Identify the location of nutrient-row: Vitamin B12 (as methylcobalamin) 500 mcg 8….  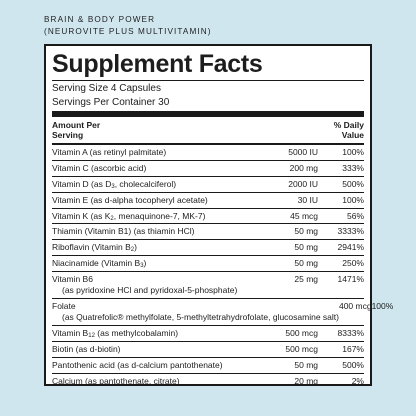
(208, 334).